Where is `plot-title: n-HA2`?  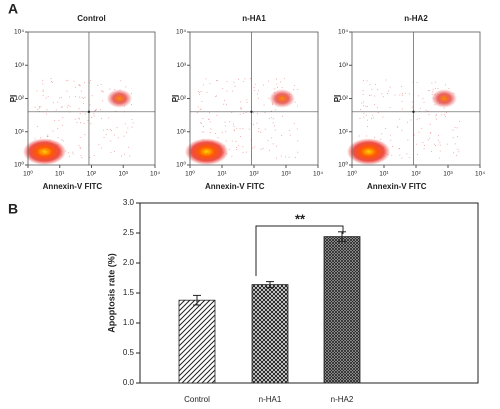
plot-title: n-HA2 is located at coordinates (416, 18).